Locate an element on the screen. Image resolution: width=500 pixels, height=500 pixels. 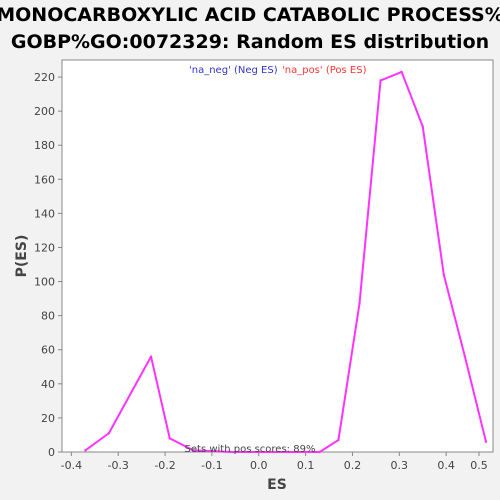
y-tick-label: 100 is located at coordinates (44, 282).